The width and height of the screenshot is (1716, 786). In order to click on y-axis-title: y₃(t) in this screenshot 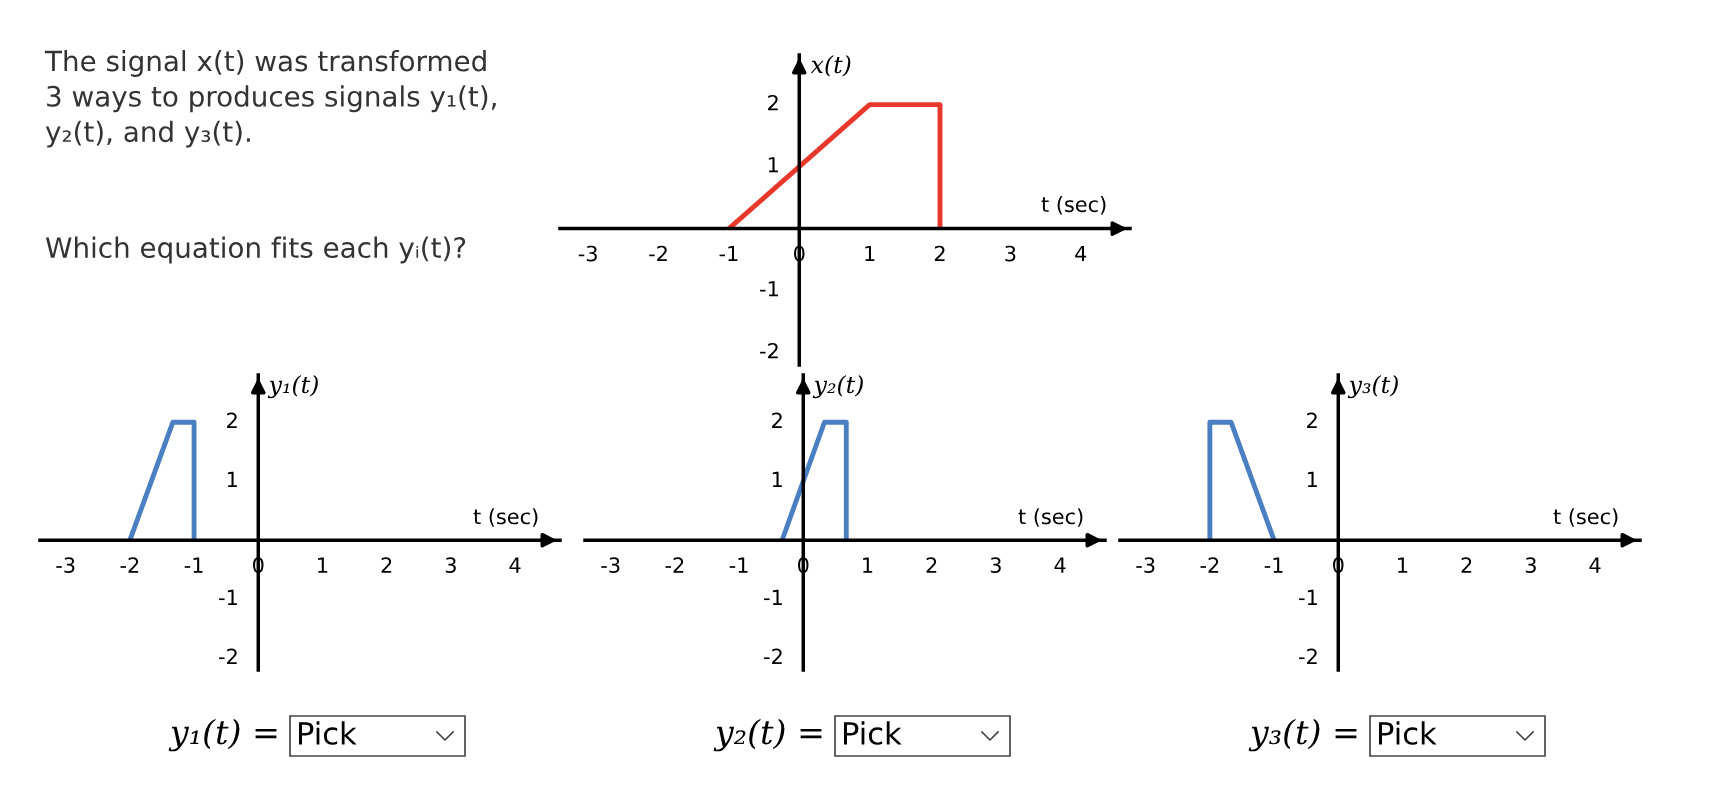, I will do `click(1372, 387)`.